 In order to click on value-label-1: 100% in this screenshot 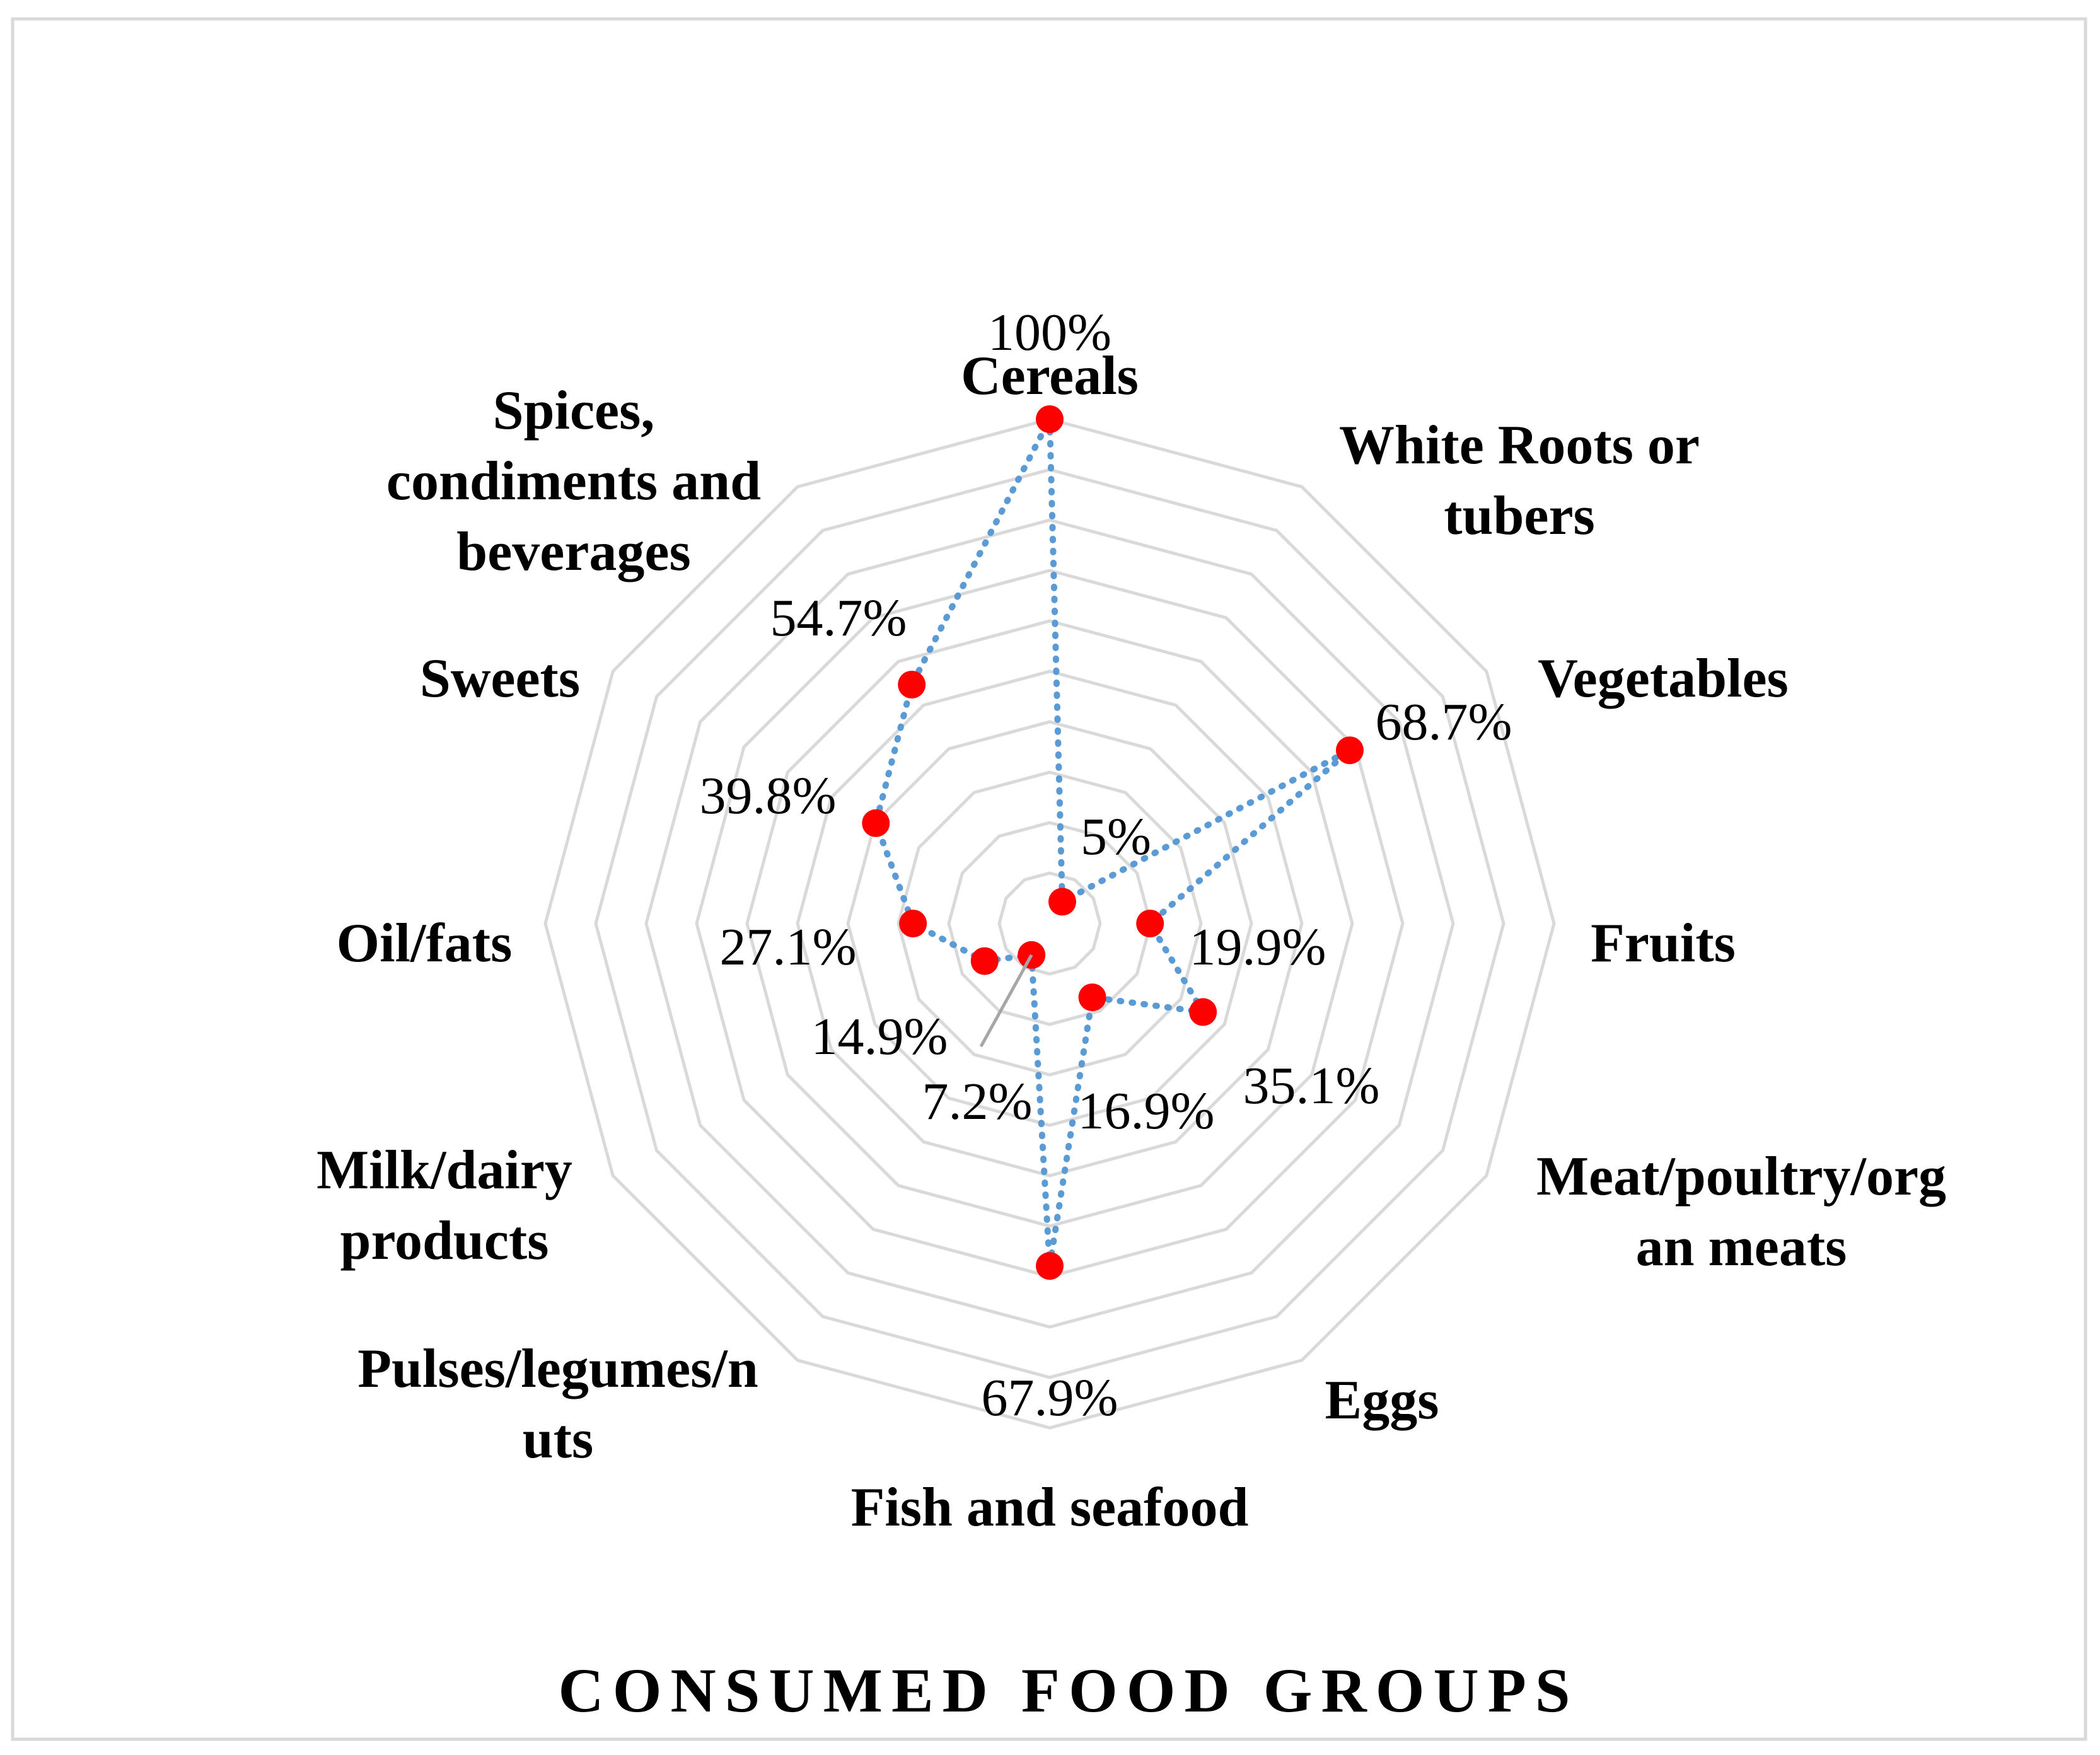, I will do `click(1049, 332)`.